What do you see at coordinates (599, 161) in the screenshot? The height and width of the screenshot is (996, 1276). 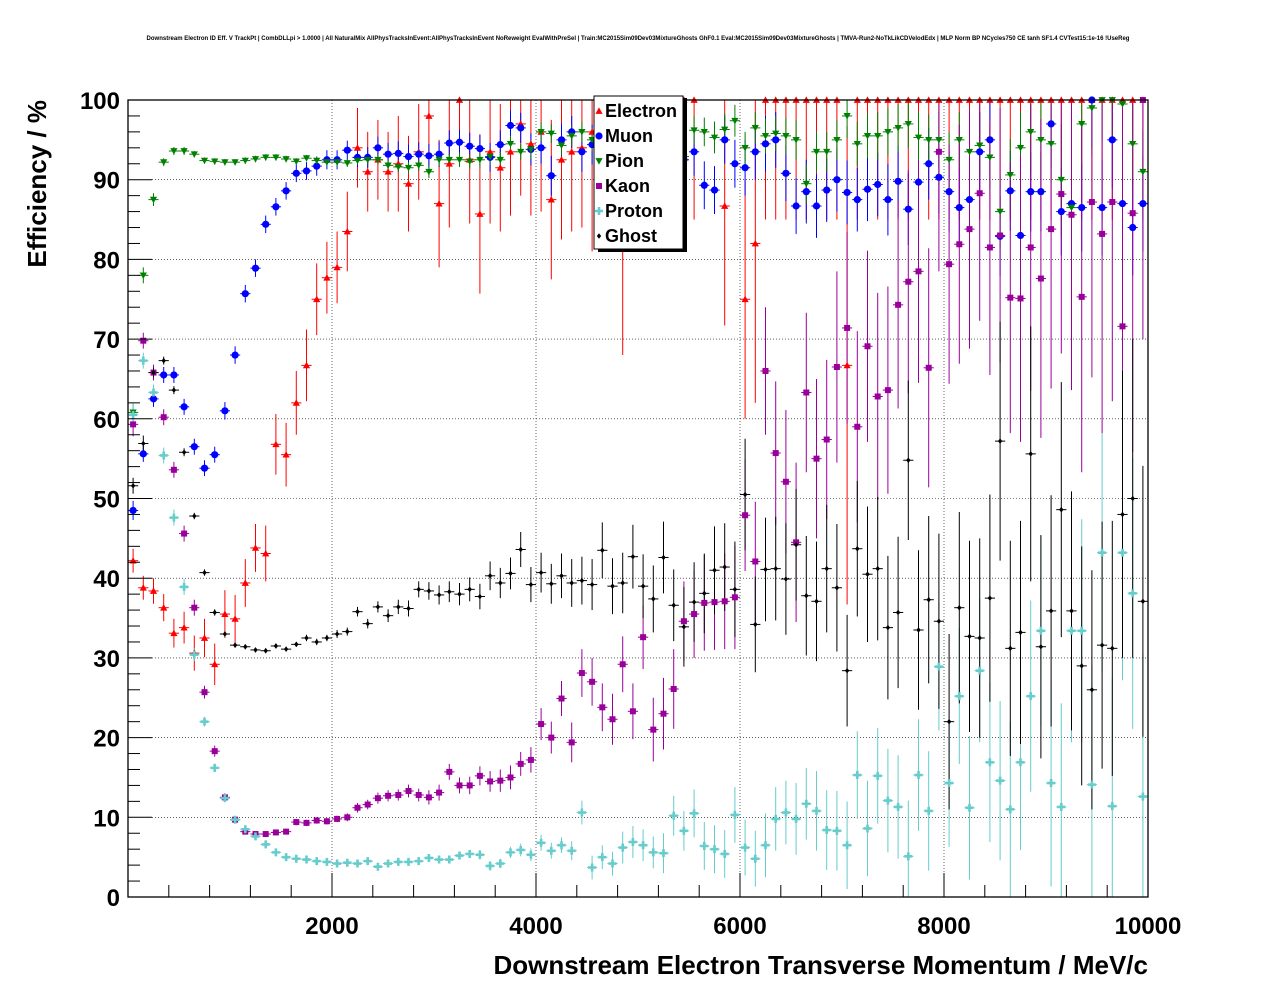 I see `legend-pion-marker` at bounding box center [599, 161].